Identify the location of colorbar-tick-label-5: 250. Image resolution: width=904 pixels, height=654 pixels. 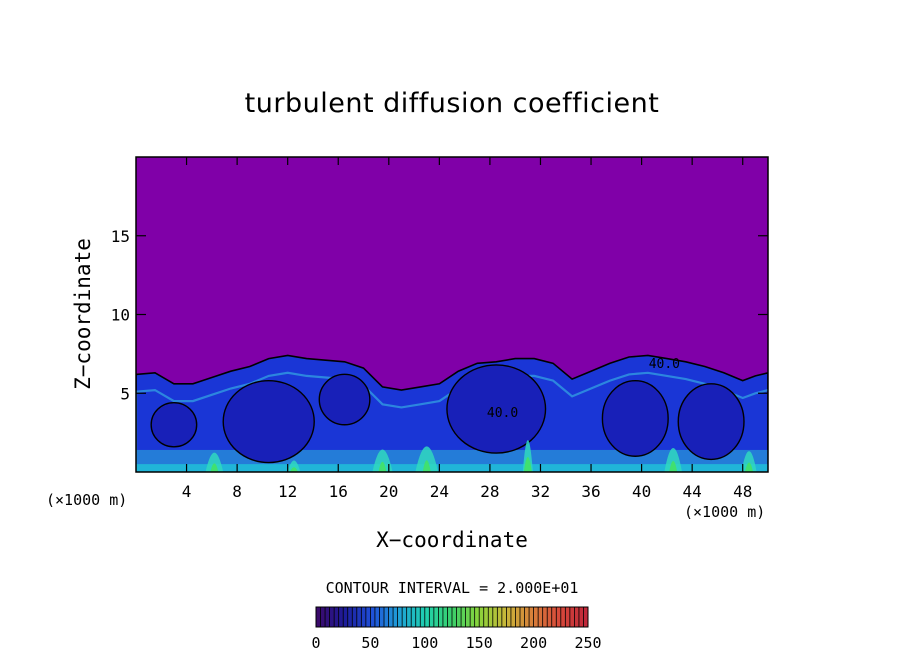
(587, 643).